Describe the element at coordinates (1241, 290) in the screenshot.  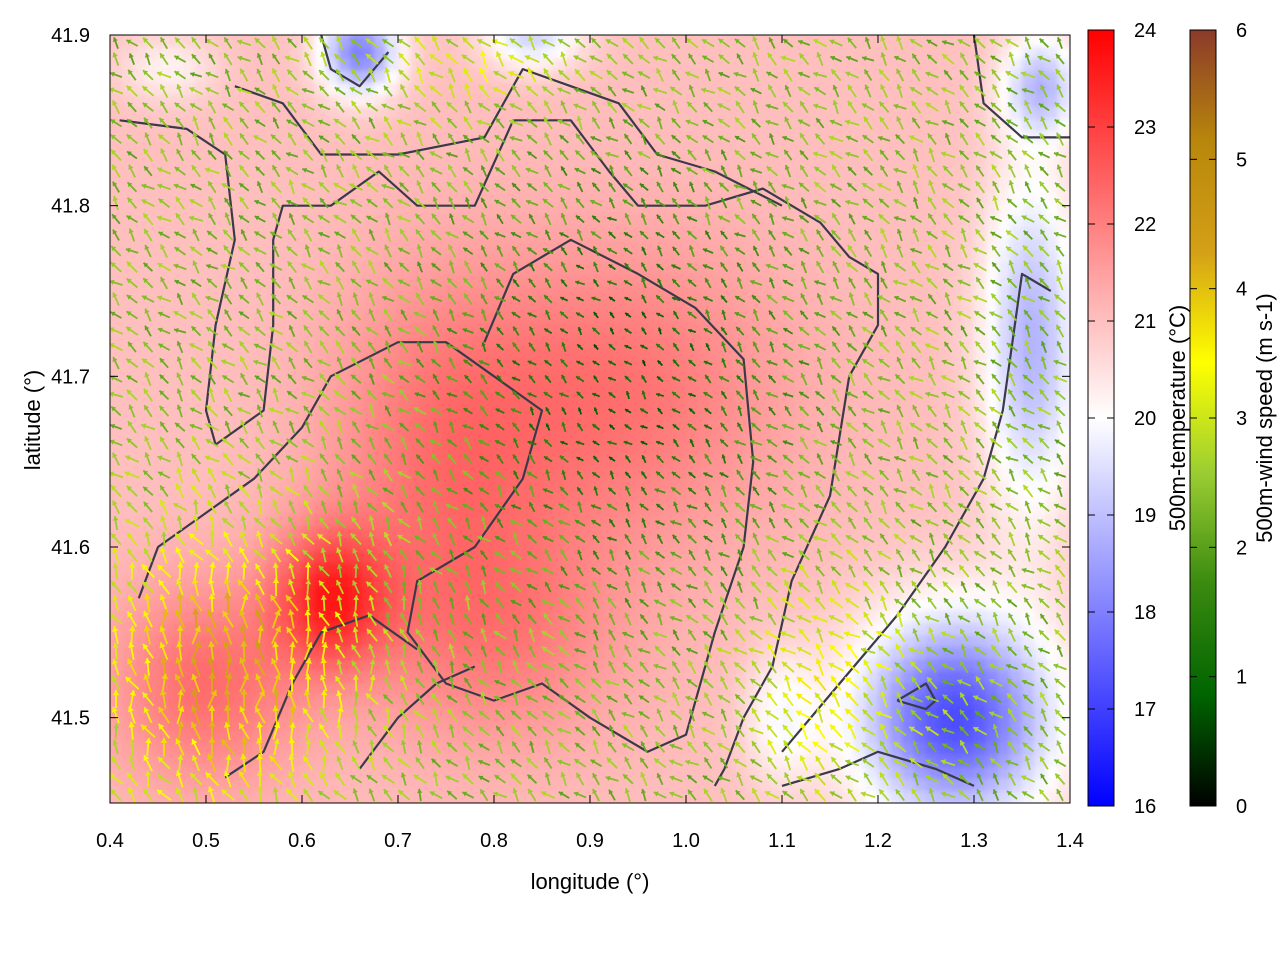
I see `colorbar-tick-label: 4` at that location.